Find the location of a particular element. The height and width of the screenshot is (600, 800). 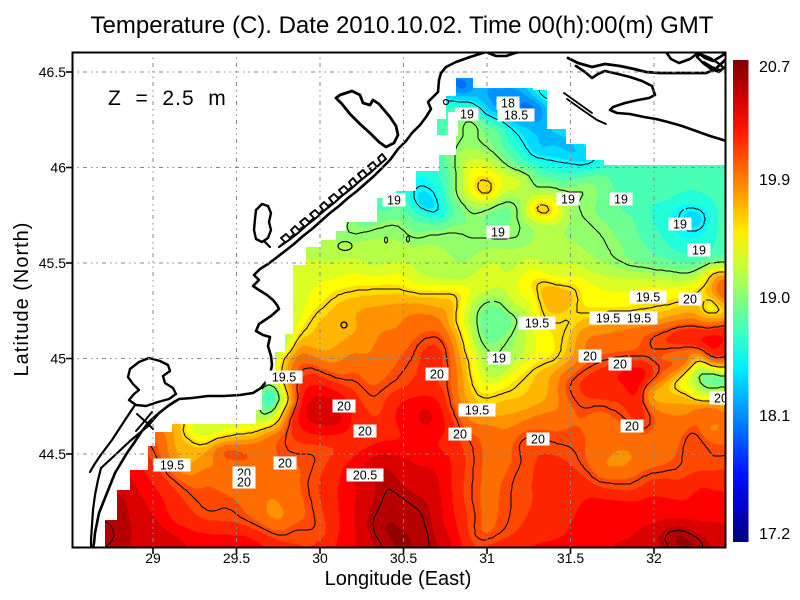

svg-text: Latitude (North) is located at coordinates (22, 299).